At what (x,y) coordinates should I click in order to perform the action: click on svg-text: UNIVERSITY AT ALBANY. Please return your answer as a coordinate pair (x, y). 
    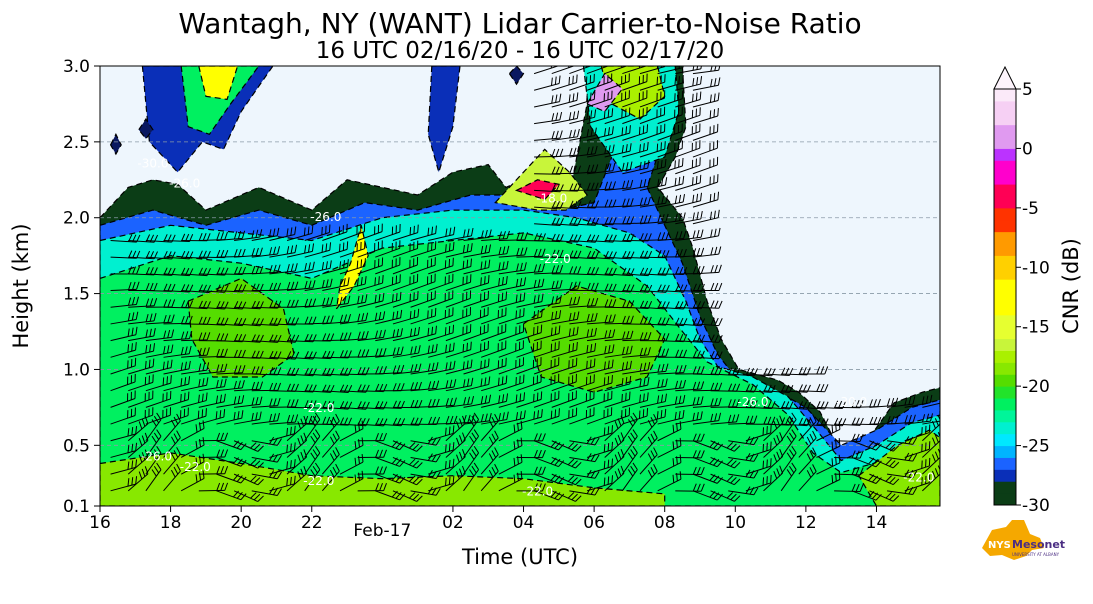
    Looking at the image, I should click on (1036, 554).